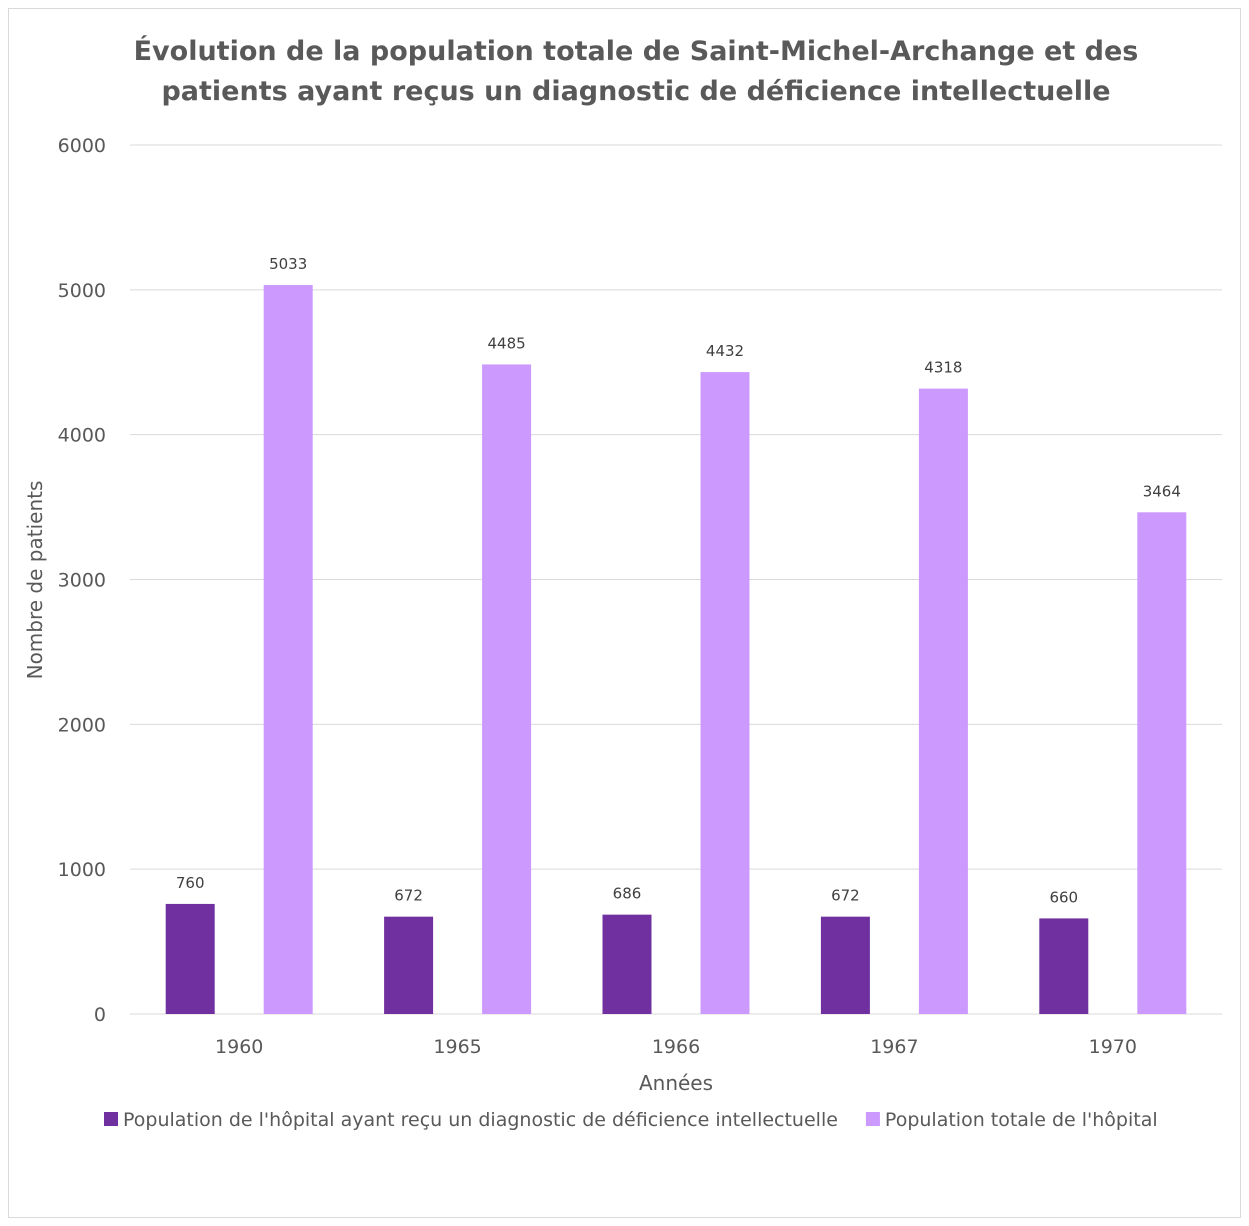  I want to click on legend-label: Population totale de l'hôpital, so click(1021, 1120).